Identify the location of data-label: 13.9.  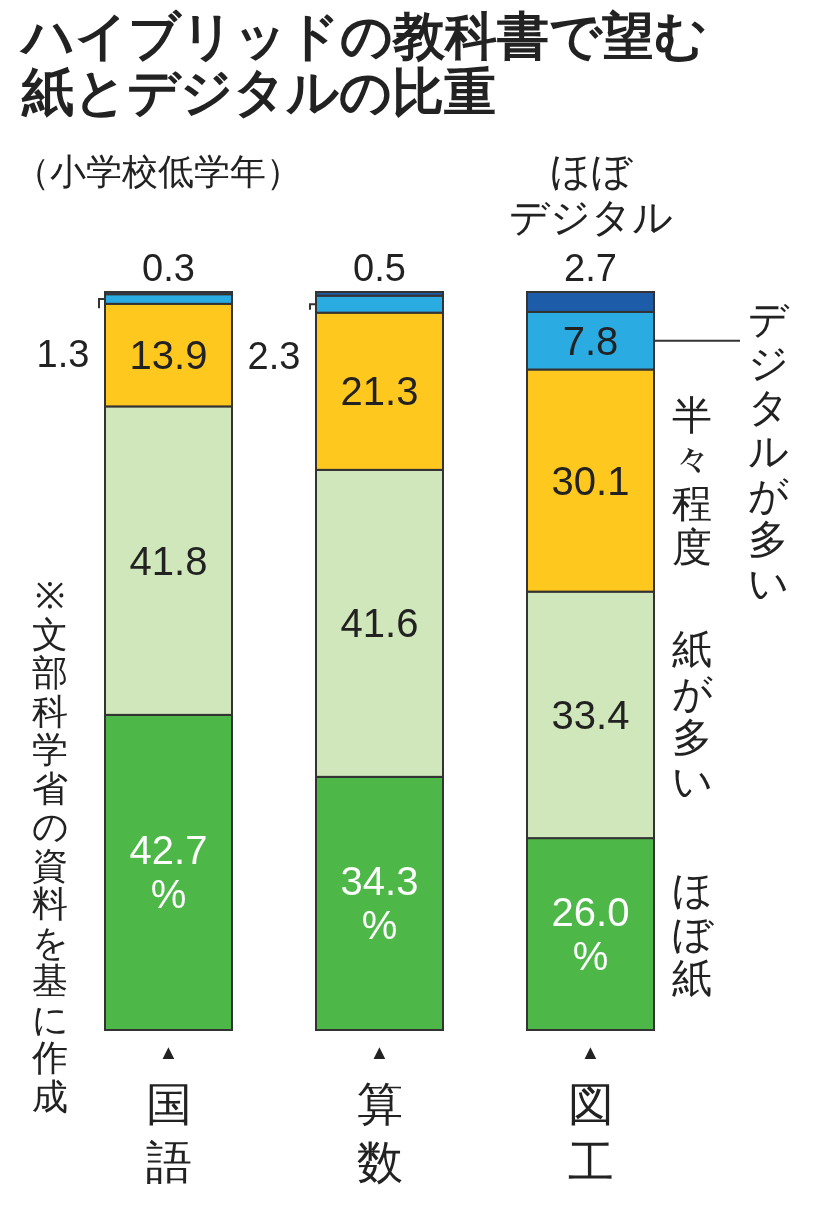
(168, 355).